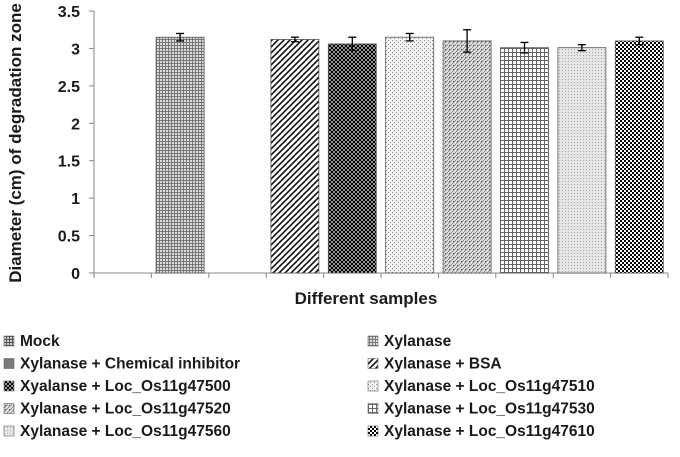 Image resolution: width=680 pixels, height=457 pixels. Describe the element at coordinates (443, 364) in the screenshot. I see `legend-label: Xylanase + BSA` at that location.